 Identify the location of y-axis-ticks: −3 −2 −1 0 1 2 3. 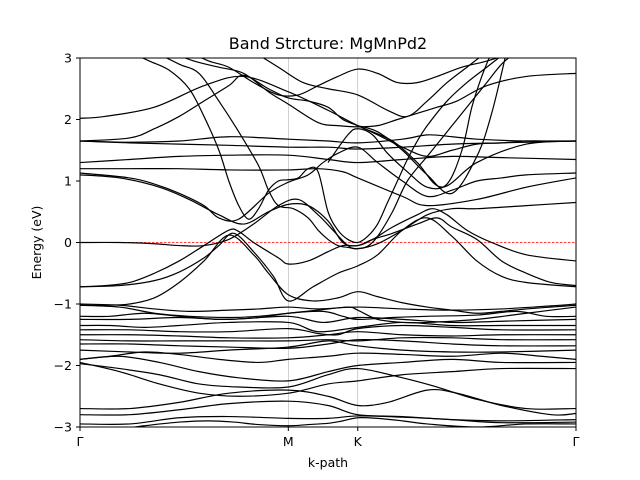
(67, 243).